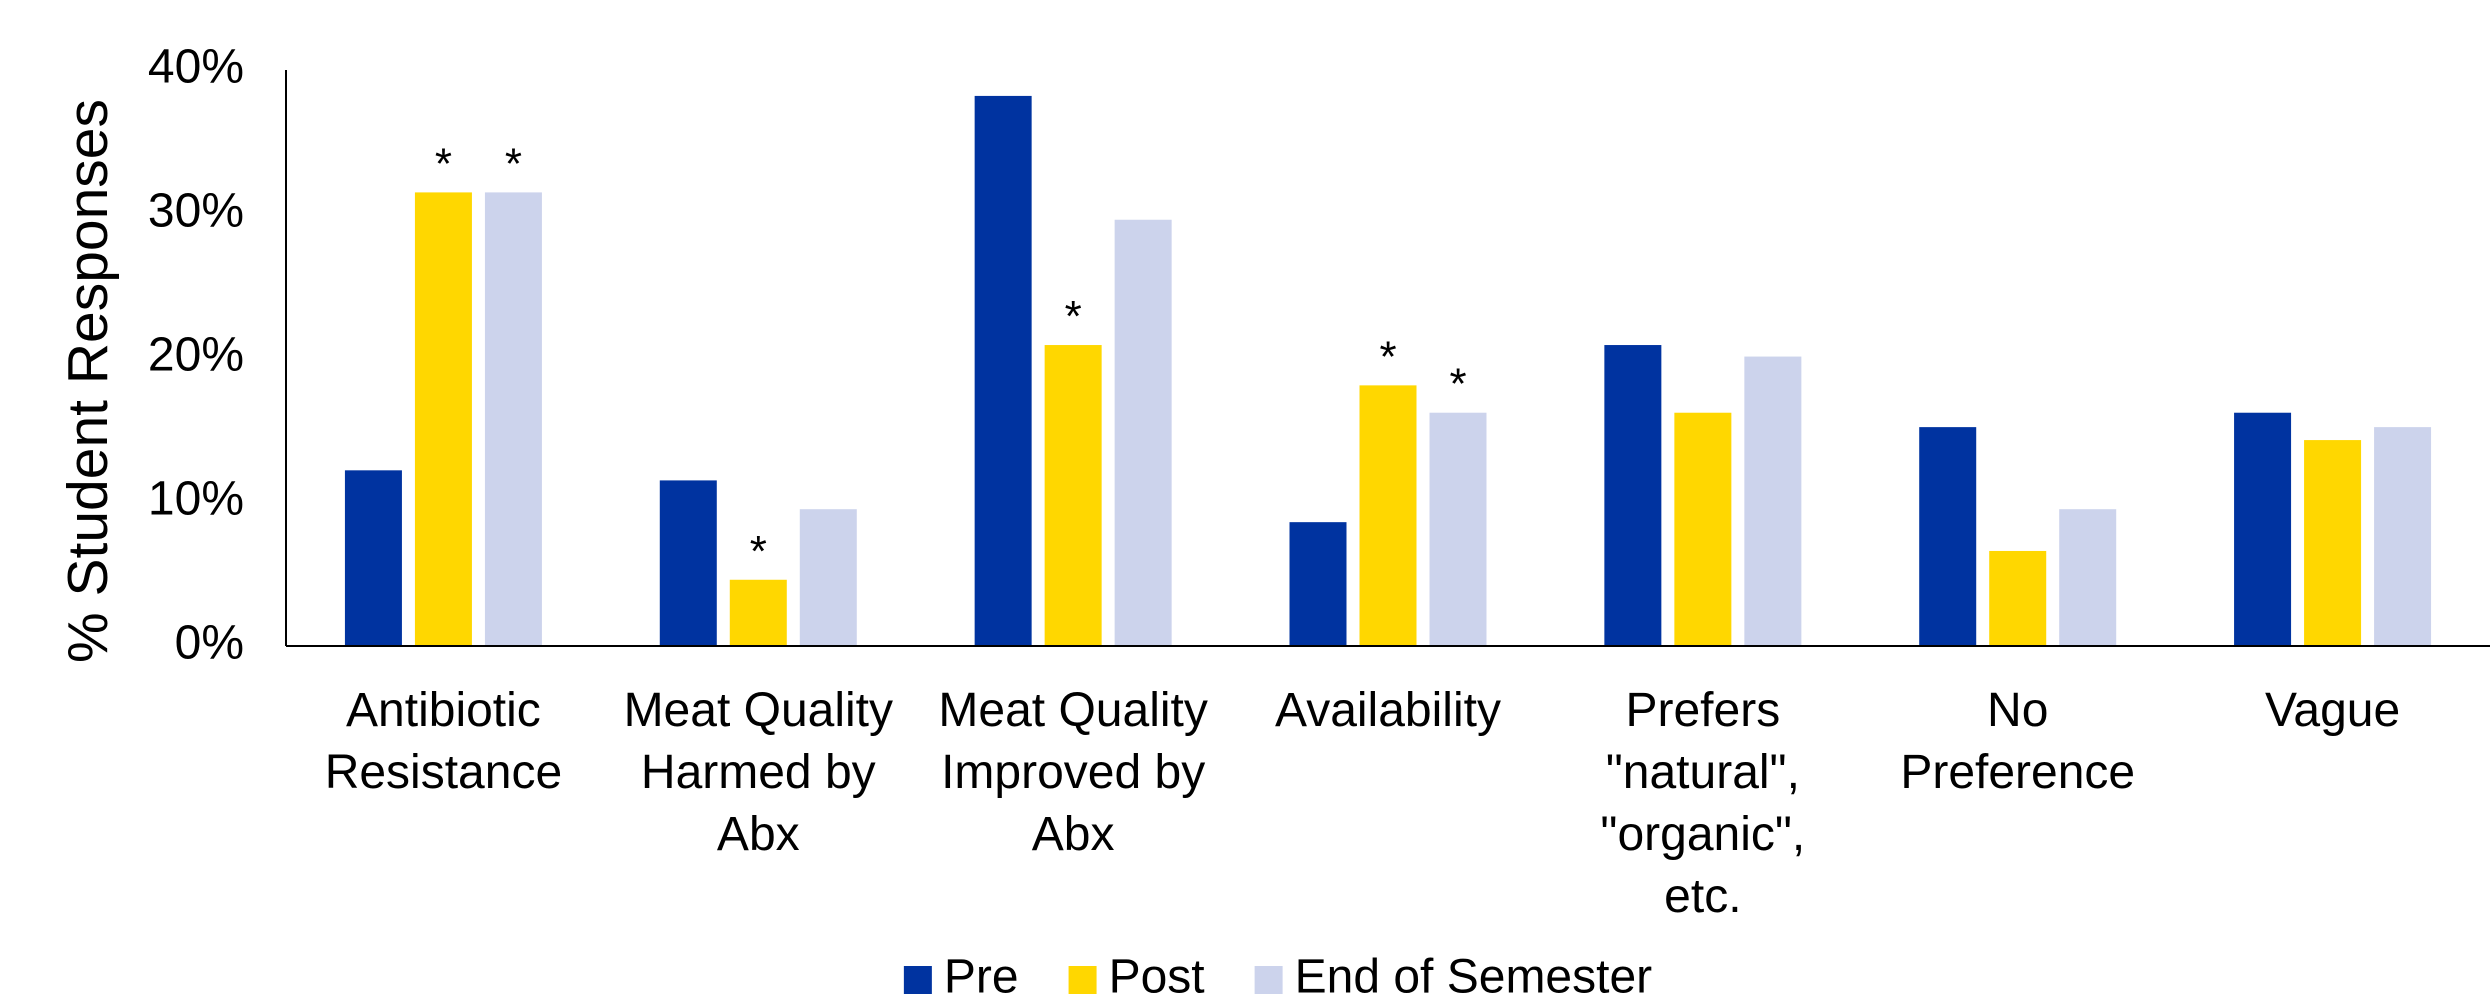  I want to click on legend-label: End of Semester, so click(1474, 976).